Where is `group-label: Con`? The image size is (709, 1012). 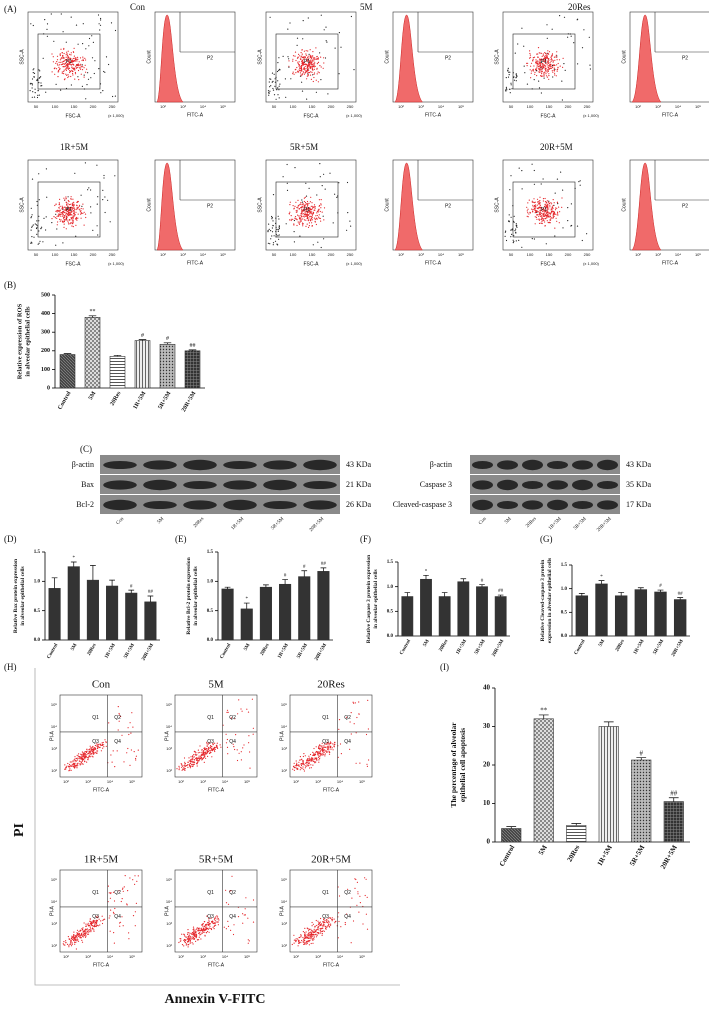
group-label: Con is located at coordinates (138, 7).